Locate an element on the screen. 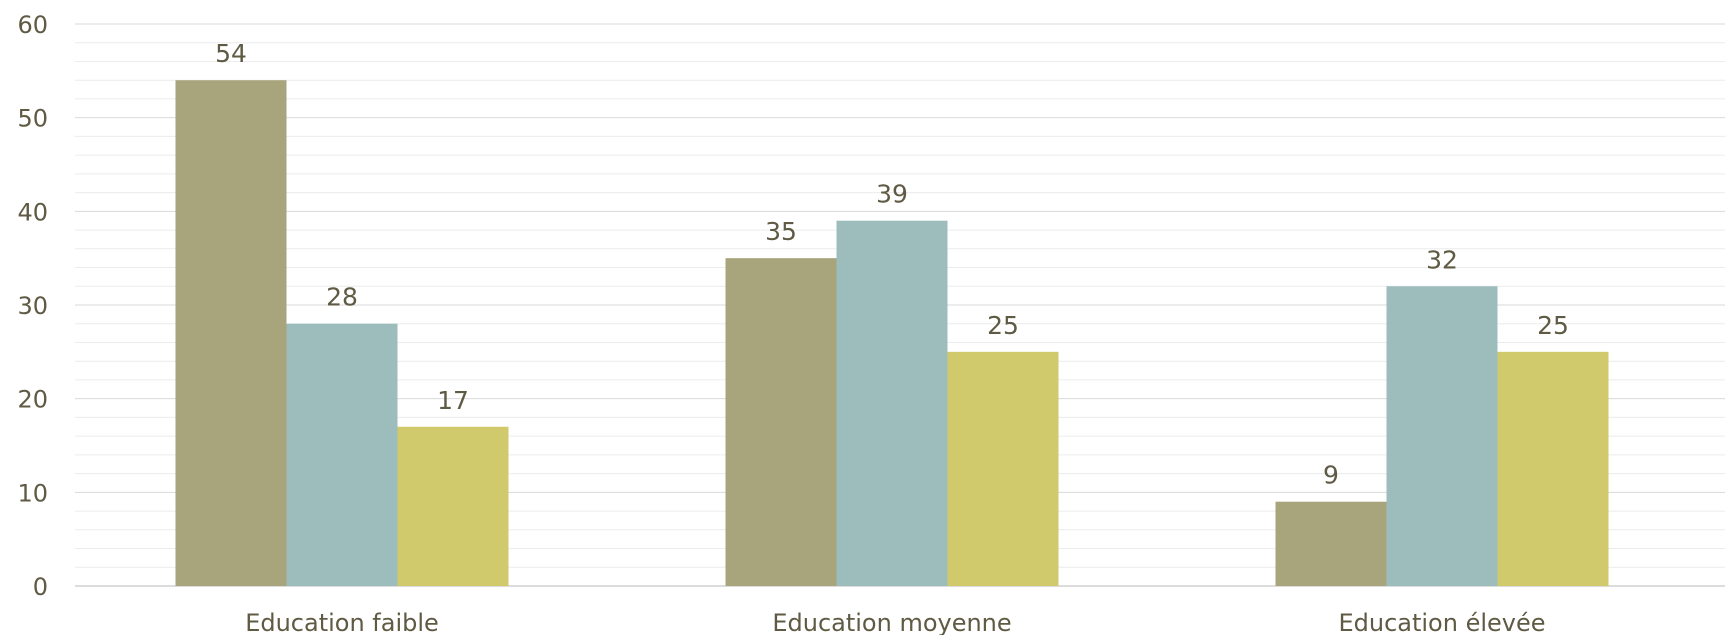  x-category-label: Education élevée is located at coordinates (1441, 622).